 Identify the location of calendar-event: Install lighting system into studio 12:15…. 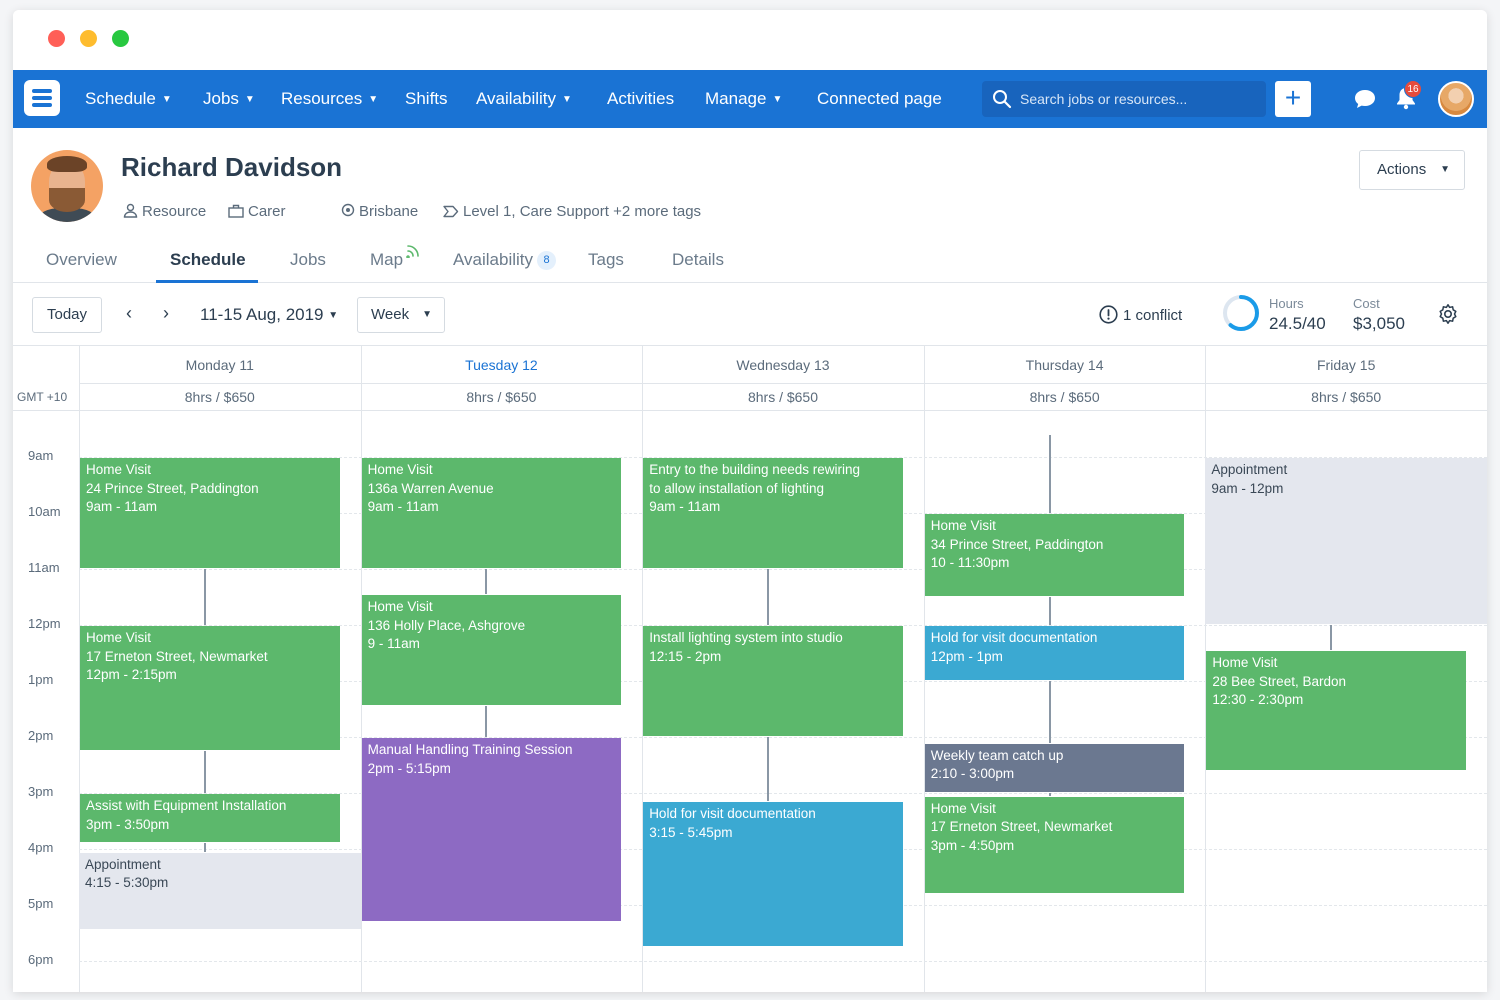
(773, 681).